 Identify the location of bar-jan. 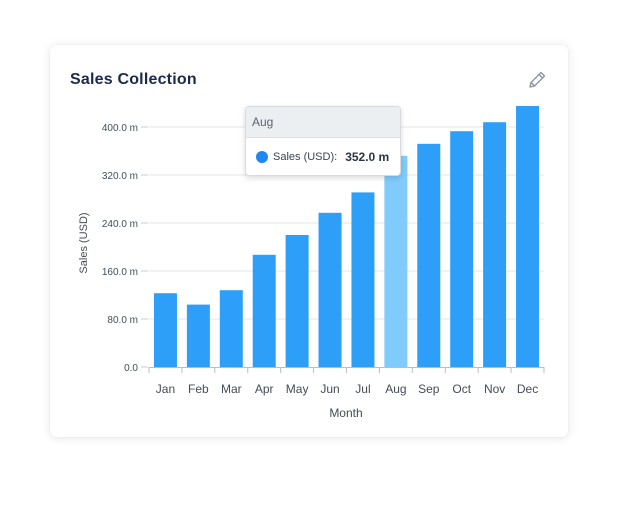
(165, 330).